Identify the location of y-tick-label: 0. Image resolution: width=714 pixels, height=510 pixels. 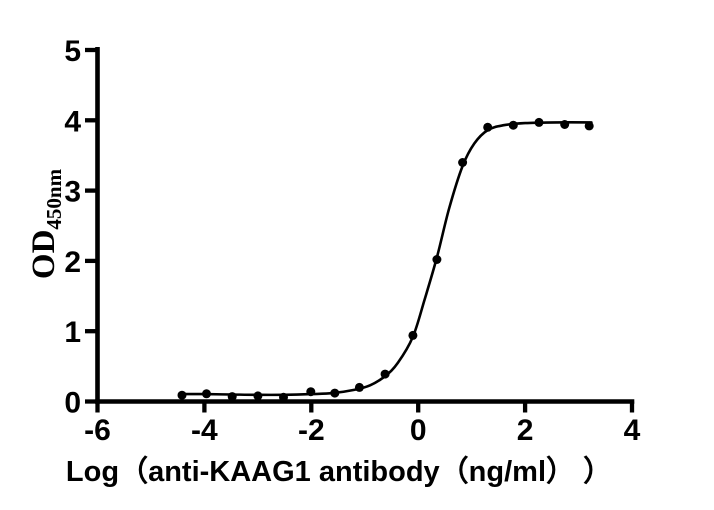
(72, 403).